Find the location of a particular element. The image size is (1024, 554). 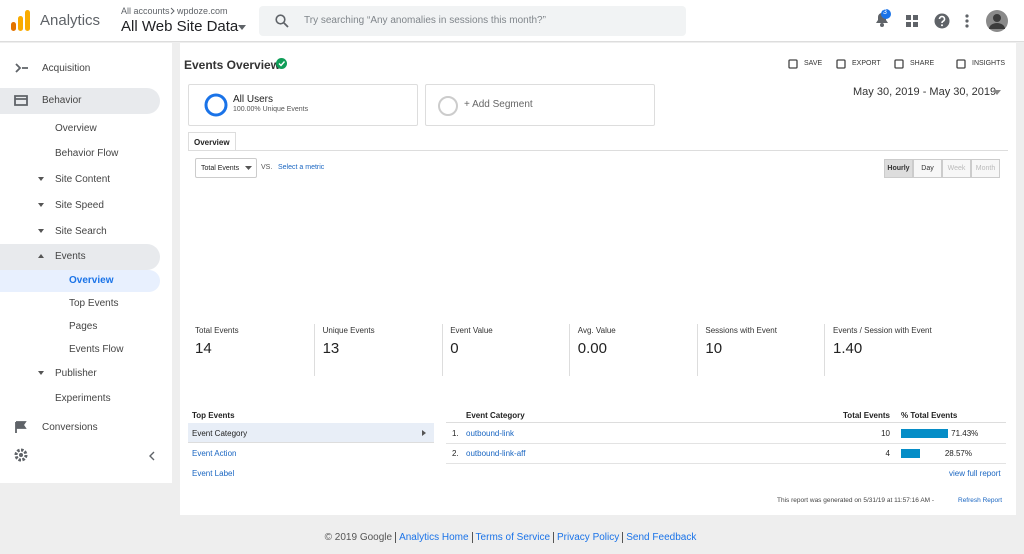

table-header: % Total Events is located at coordinates (929, 415).